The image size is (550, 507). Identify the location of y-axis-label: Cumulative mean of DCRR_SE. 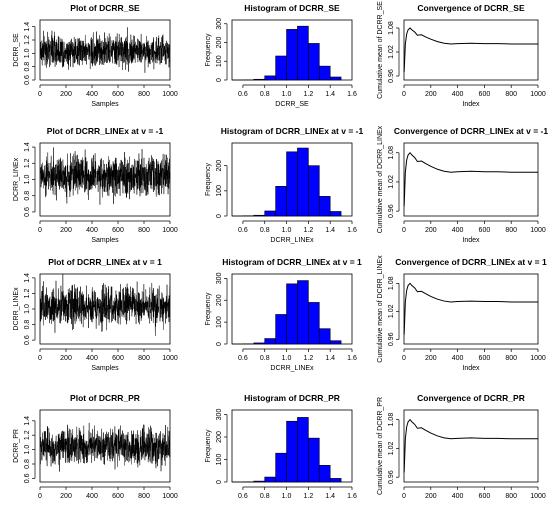
(380, 50).